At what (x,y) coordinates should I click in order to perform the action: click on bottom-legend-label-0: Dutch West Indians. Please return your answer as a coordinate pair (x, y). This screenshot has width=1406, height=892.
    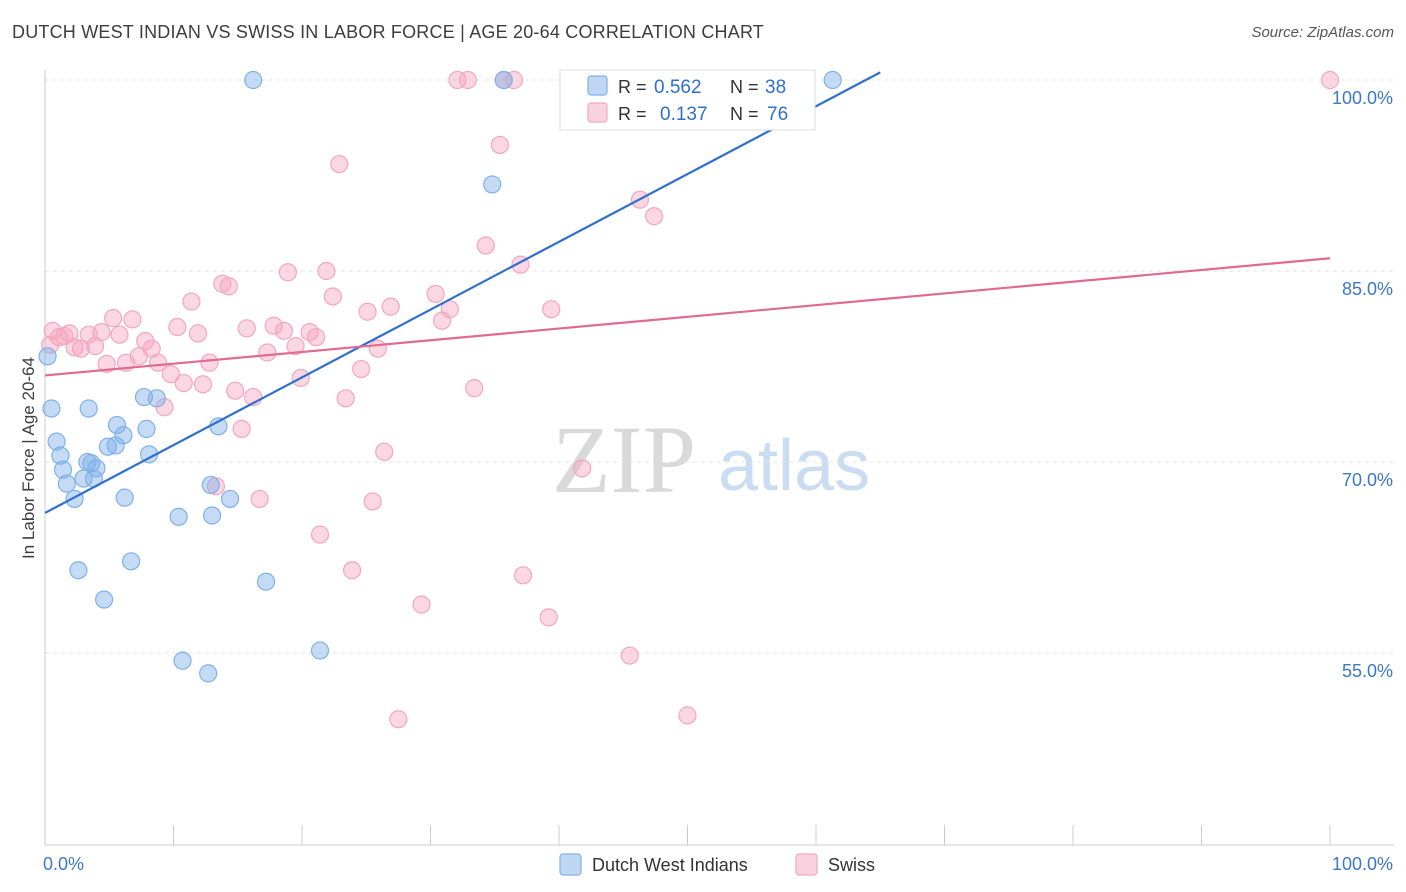
    Looking at the image, I should click on (670, 865).